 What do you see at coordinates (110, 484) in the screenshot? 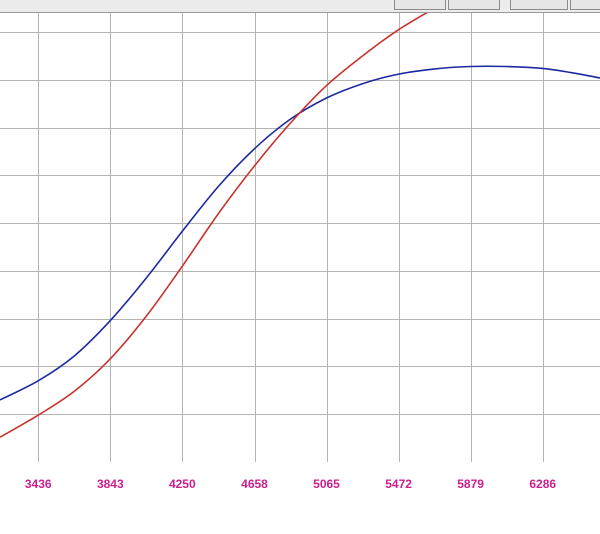
I see `x-tick-label: 3843` at bounding box center [110, 484].